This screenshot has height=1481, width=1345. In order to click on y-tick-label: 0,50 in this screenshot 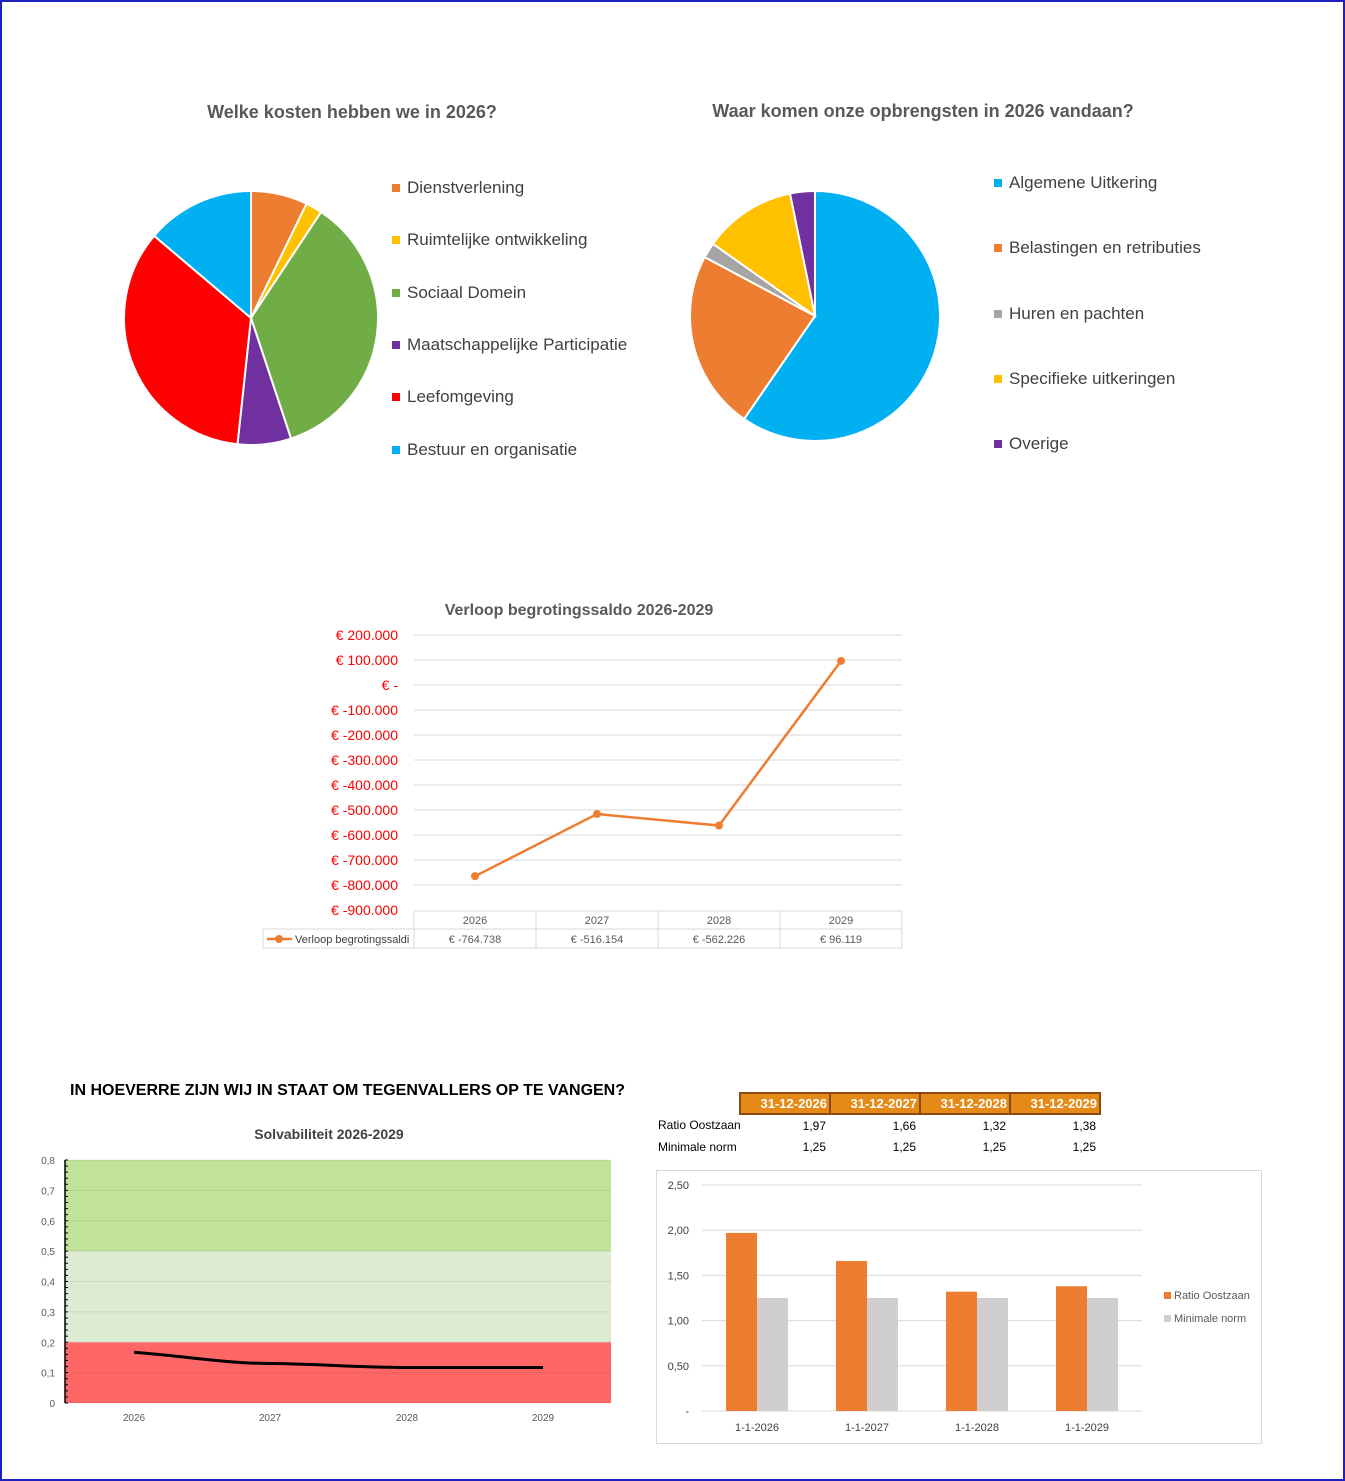, I will do `click(678, 1367)`.